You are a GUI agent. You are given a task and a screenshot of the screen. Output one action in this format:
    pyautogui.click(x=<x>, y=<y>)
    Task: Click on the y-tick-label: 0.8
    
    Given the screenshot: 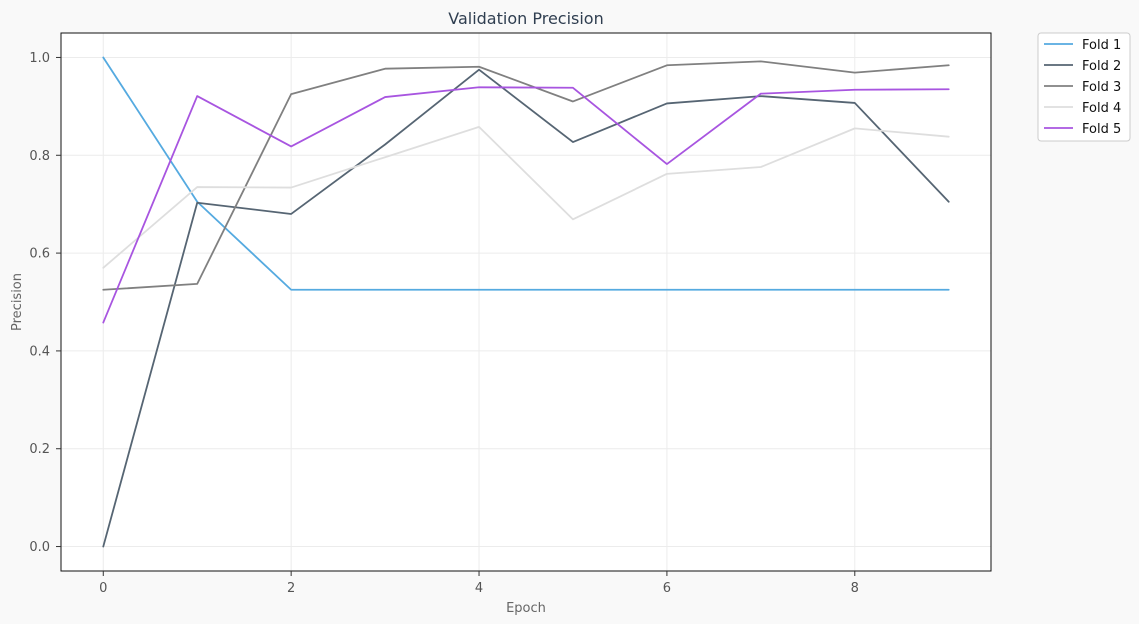 What is the action you would take?
    pyautogui.click(x=39, y=156)
    